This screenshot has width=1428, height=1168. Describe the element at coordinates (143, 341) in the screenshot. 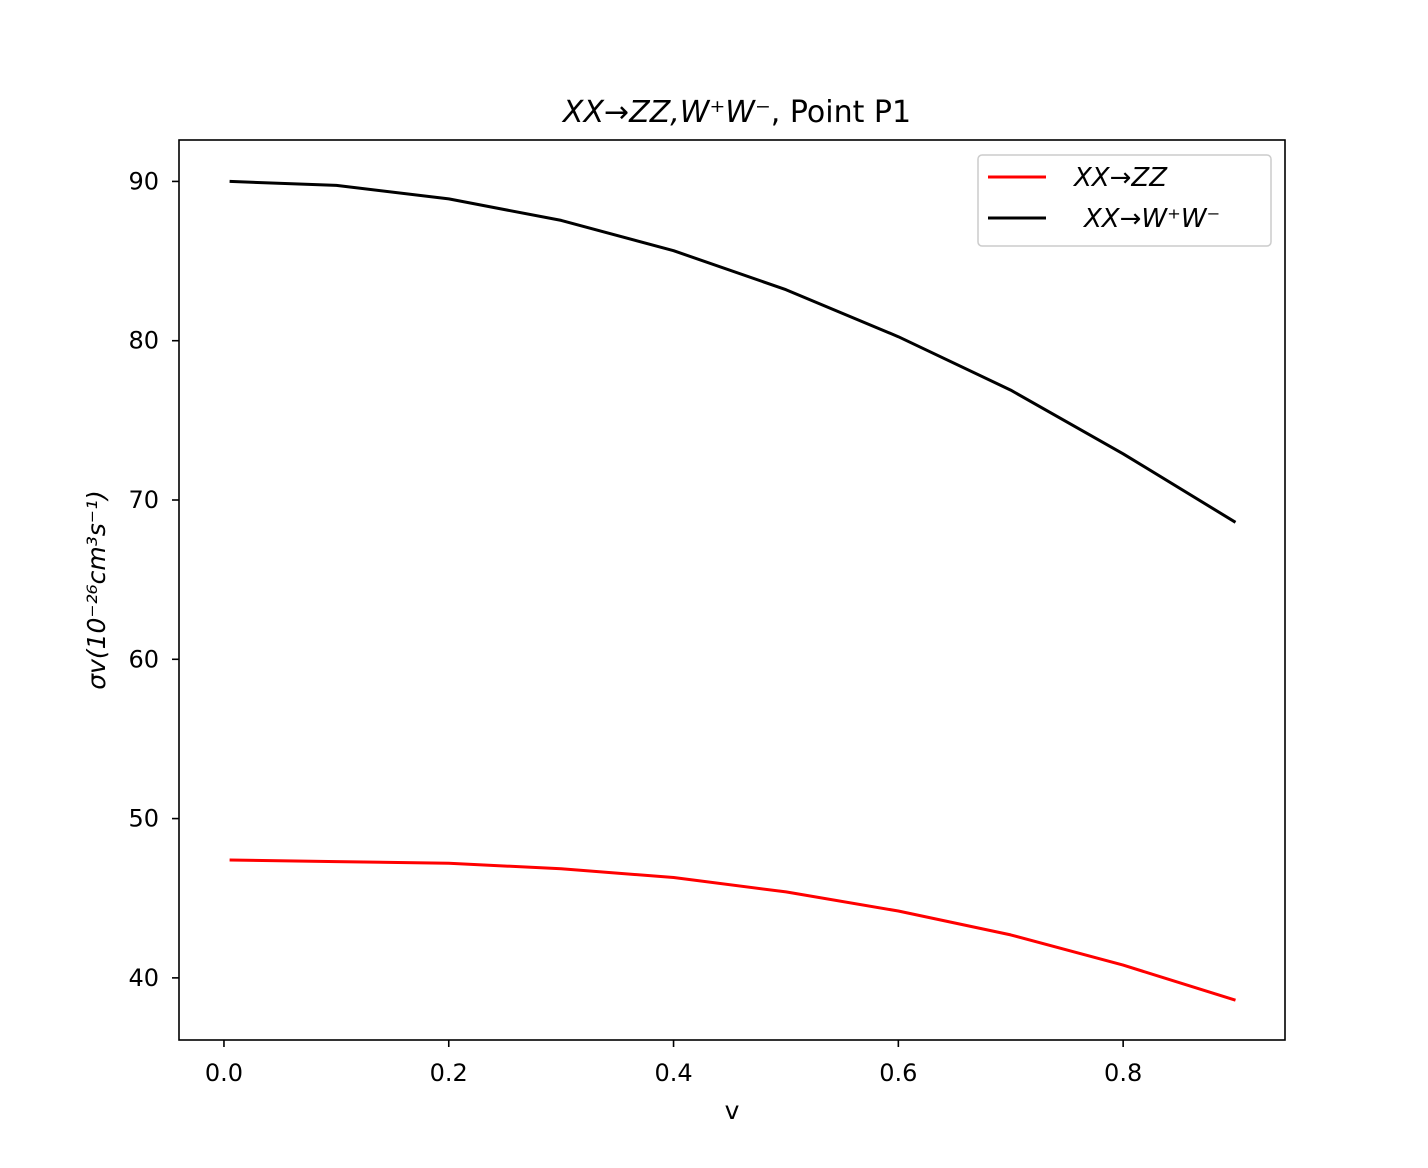

I see `y-tick-label: 80` at that location.